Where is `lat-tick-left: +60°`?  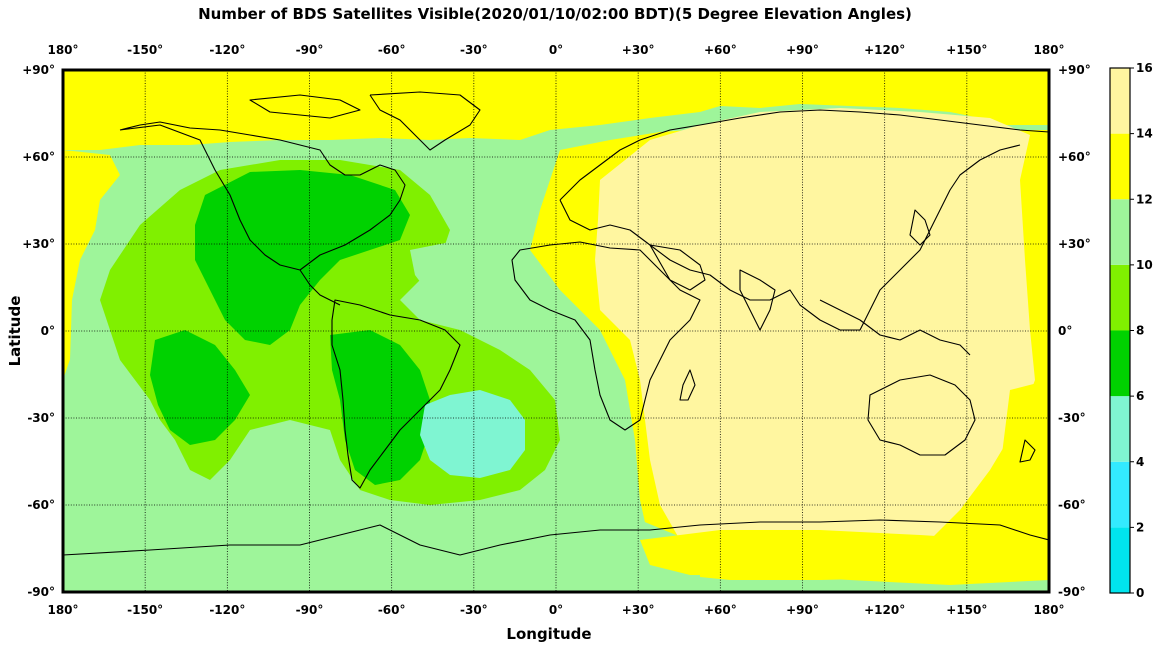 lat-tick-left: +60° is located at coordinates (38, 157).